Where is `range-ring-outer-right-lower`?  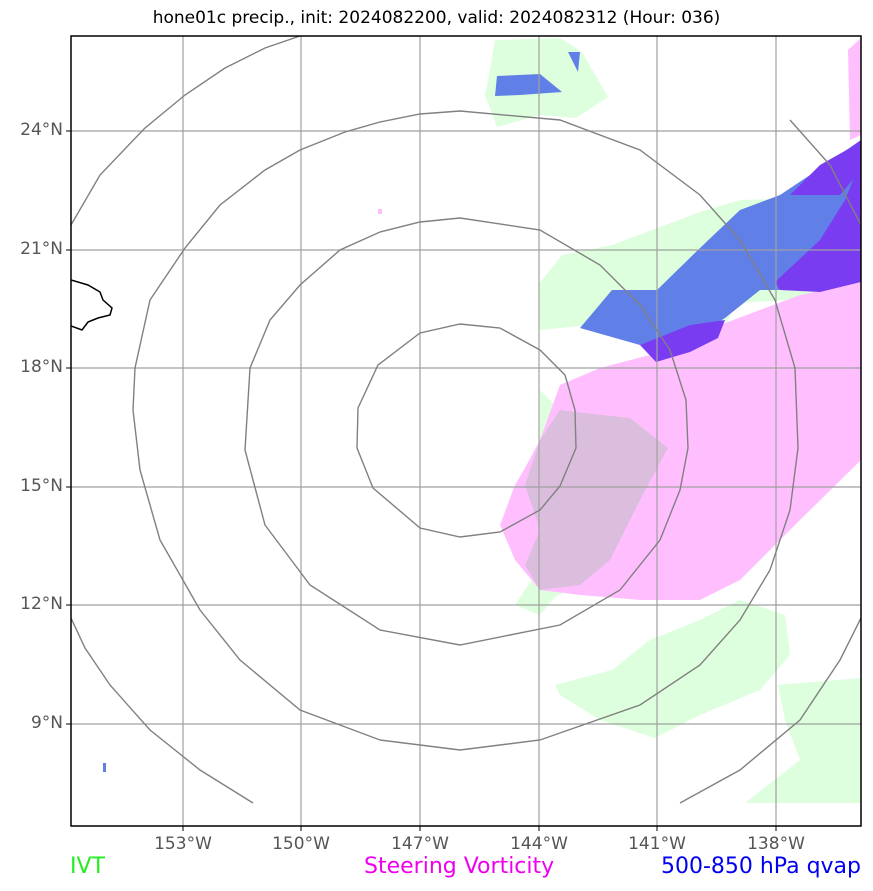 range-ring-outer-right-lower is located at coordinates (770, 710).